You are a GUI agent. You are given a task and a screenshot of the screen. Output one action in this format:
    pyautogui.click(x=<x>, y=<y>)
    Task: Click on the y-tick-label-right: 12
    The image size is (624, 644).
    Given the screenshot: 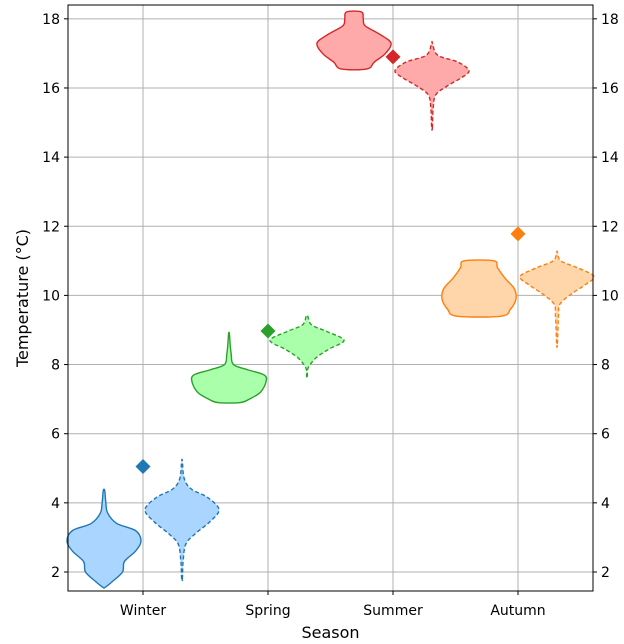 What is the action you would take?
    pyautogui.click(x=610, y=227)
    